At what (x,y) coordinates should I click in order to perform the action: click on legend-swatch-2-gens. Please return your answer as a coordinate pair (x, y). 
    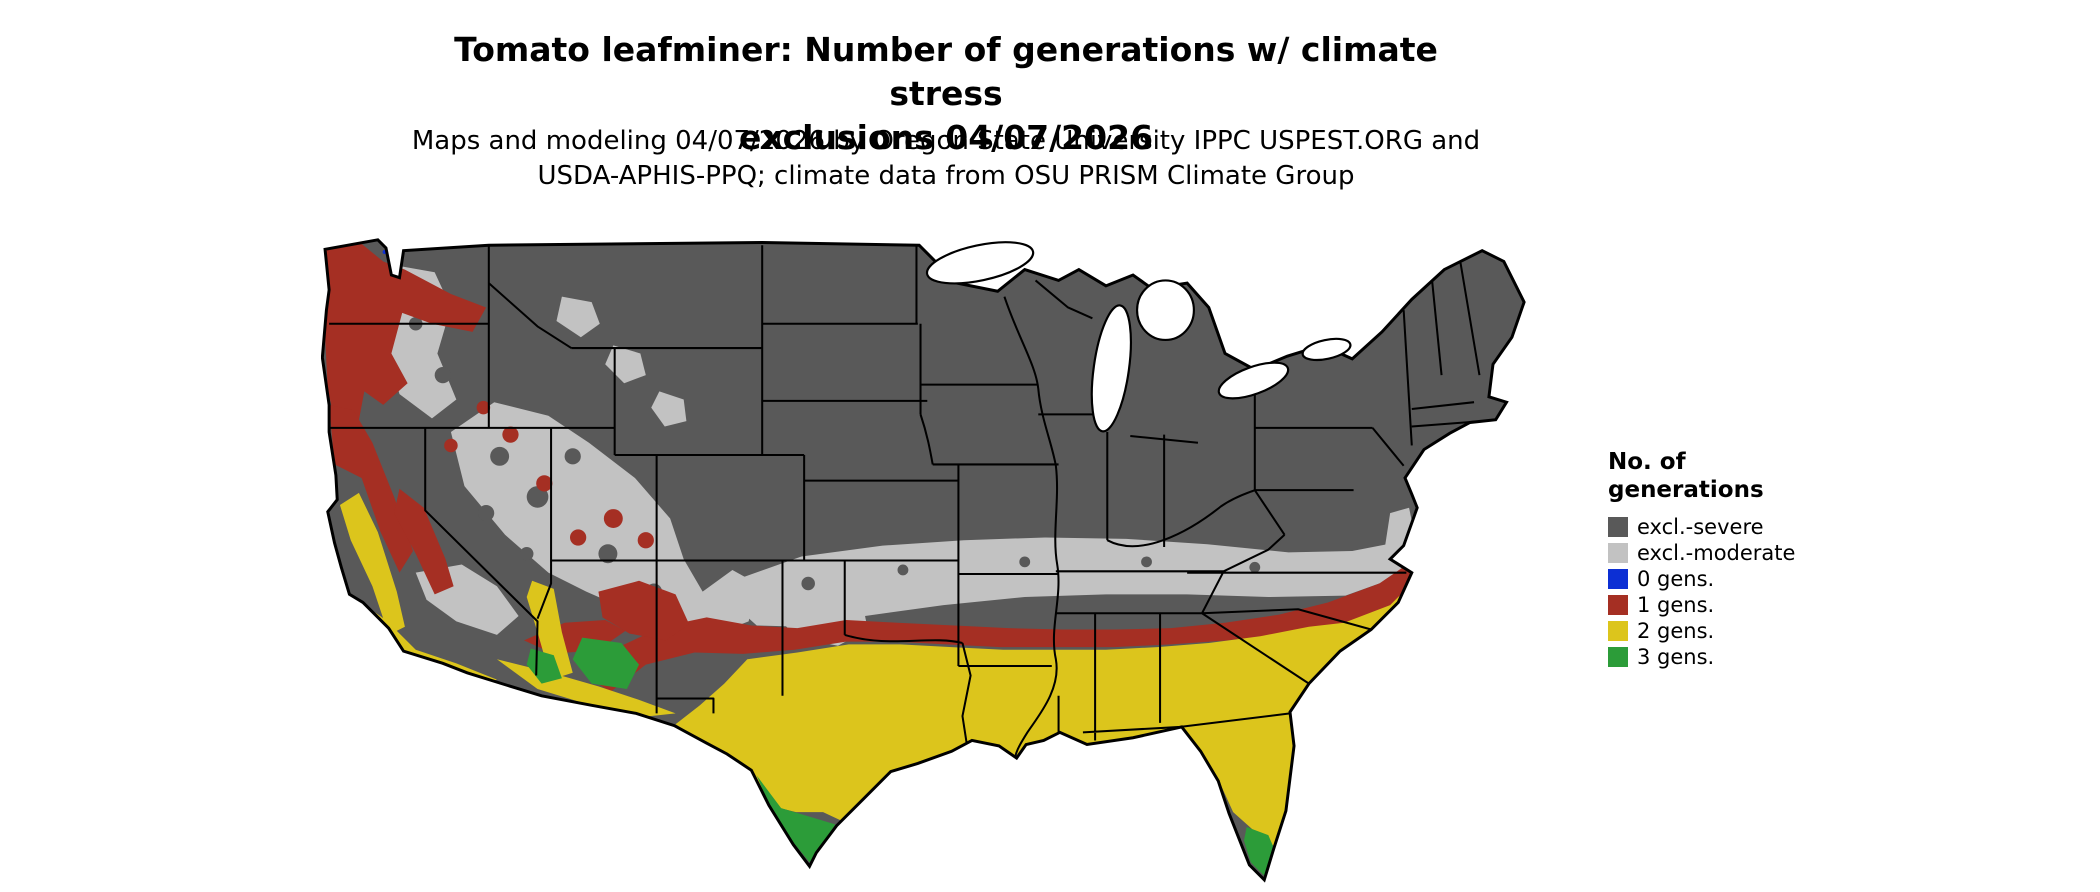
    Looking at the image, I should click on (1618, 630).